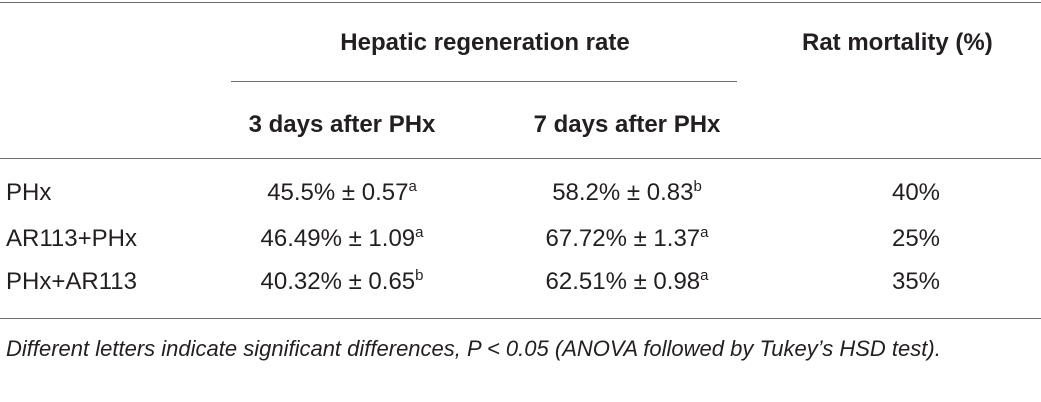  Describe the element at coordinates (71, 238) in the screenshot. I see `row-group-label: AR113+PHx` at that location.